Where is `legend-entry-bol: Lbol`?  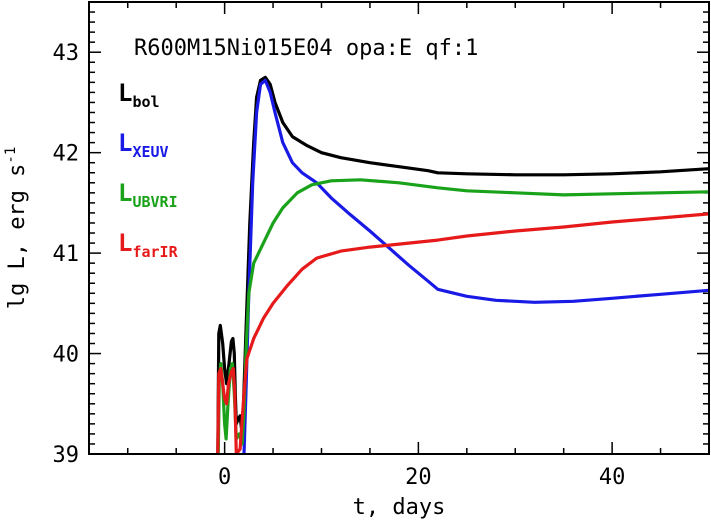
legend-entry-bol: Lbol is located at coordinates (139, 95).